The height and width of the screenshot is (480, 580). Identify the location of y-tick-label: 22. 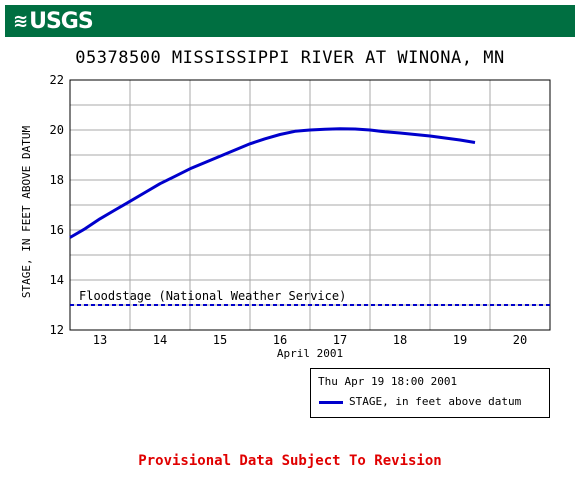
(57, 80).